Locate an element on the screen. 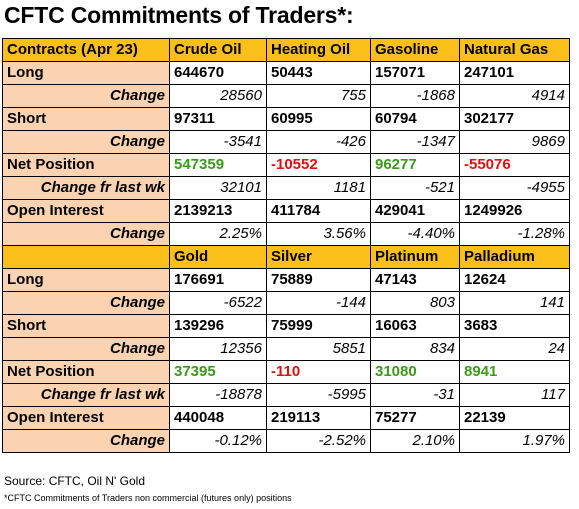 This screenshot has width=579, height=509. value-cell: 139296 is located at coordinates (218, 326).